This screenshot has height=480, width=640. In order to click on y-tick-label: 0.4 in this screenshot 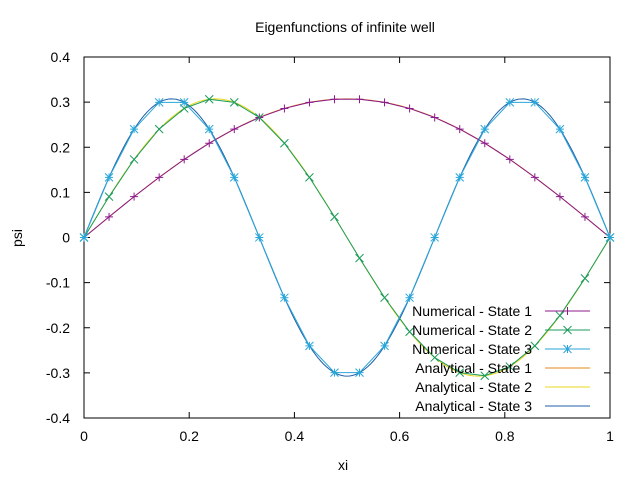, I will do `click(61, 57)`.